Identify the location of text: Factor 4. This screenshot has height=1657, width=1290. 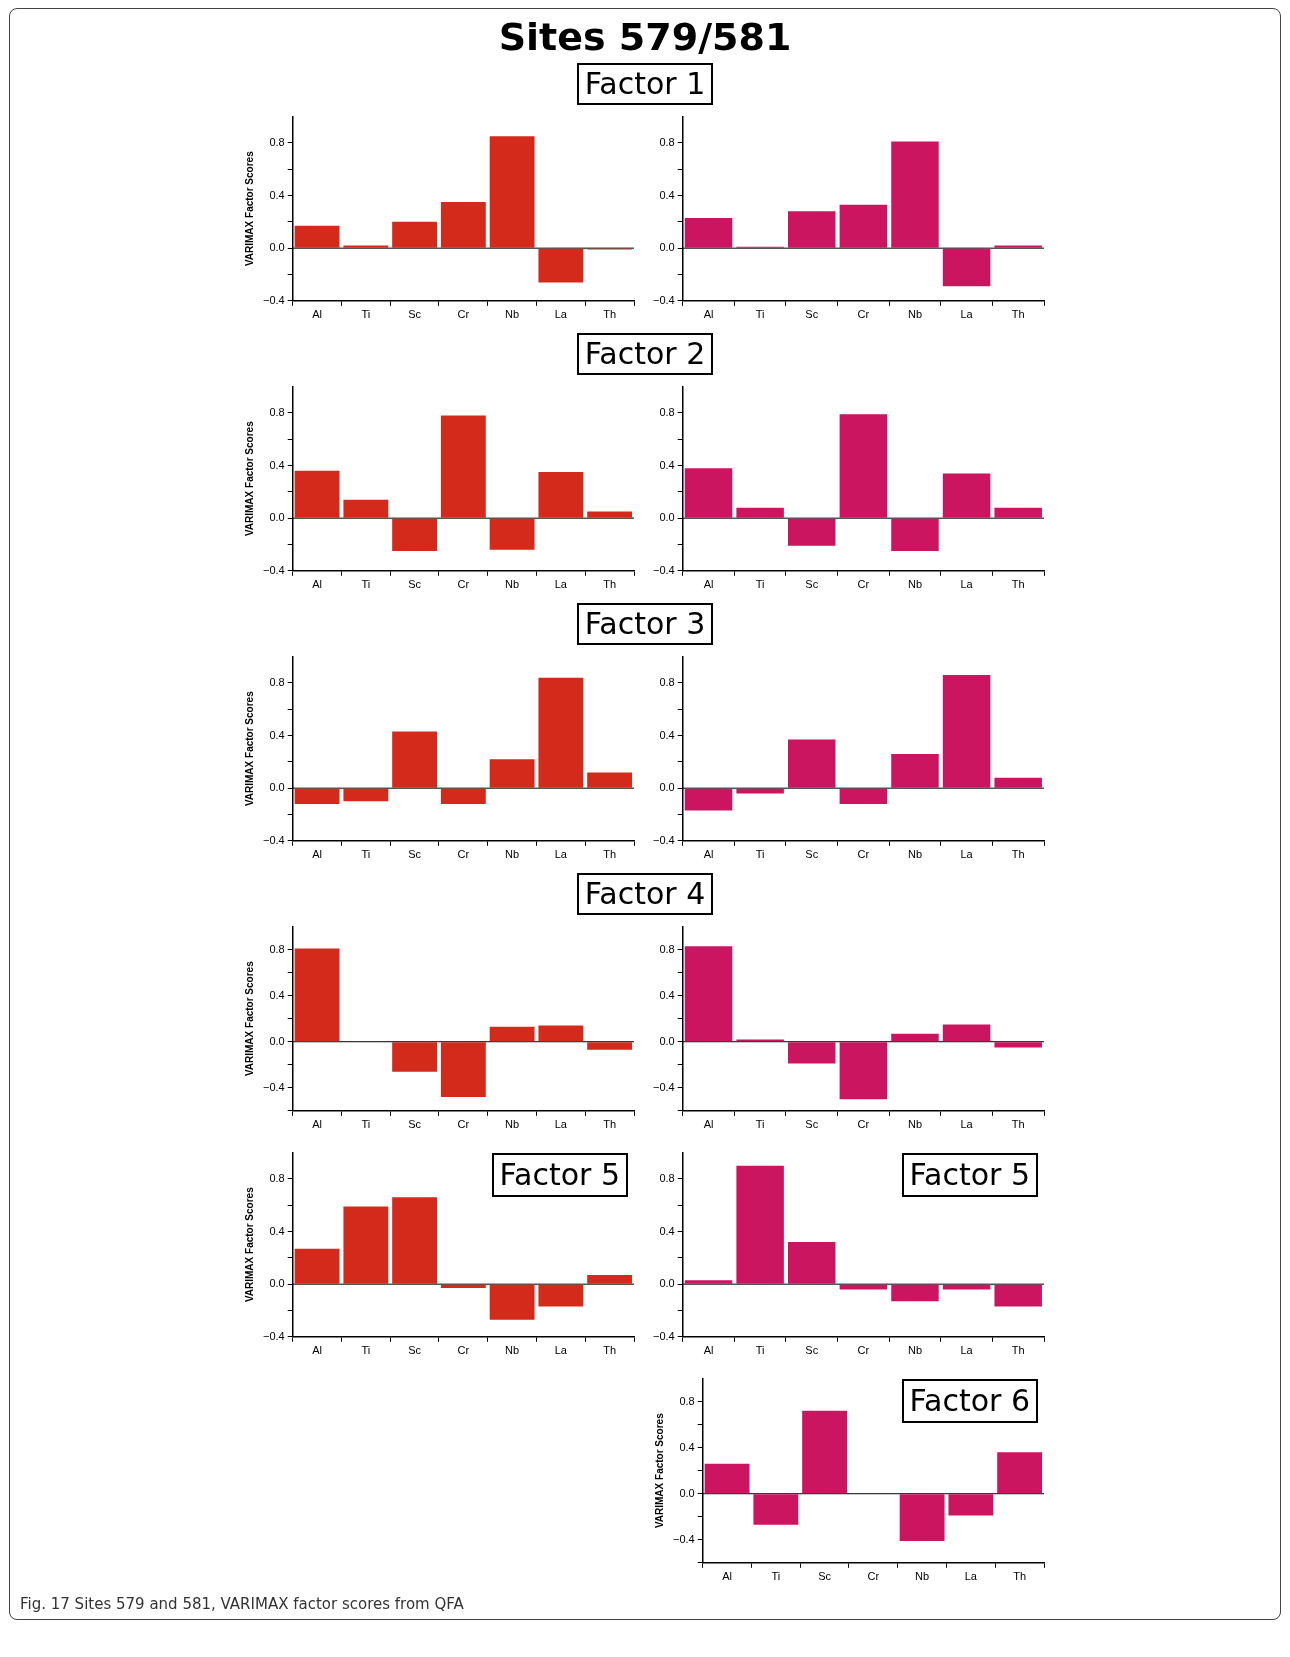
(645, 894).